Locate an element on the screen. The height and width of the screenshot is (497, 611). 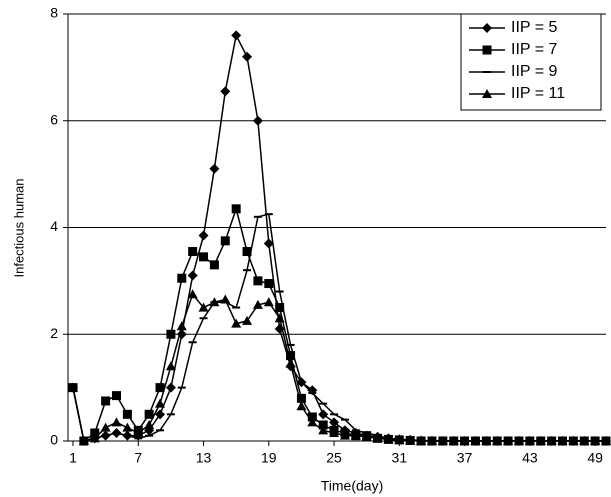
x-tick-label: 37 is located at coordinates (465, 458).